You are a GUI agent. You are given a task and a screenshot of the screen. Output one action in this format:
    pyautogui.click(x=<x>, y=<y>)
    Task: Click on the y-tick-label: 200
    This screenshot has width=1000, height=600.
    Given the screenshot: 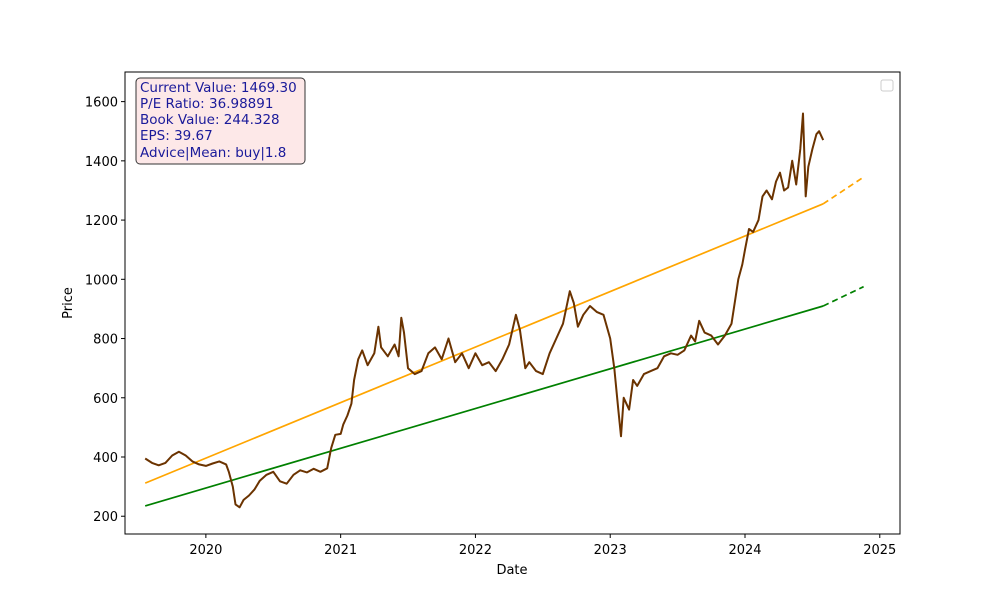 What is the action you would take?
    pyautogui.click(x=105, y=517)
    